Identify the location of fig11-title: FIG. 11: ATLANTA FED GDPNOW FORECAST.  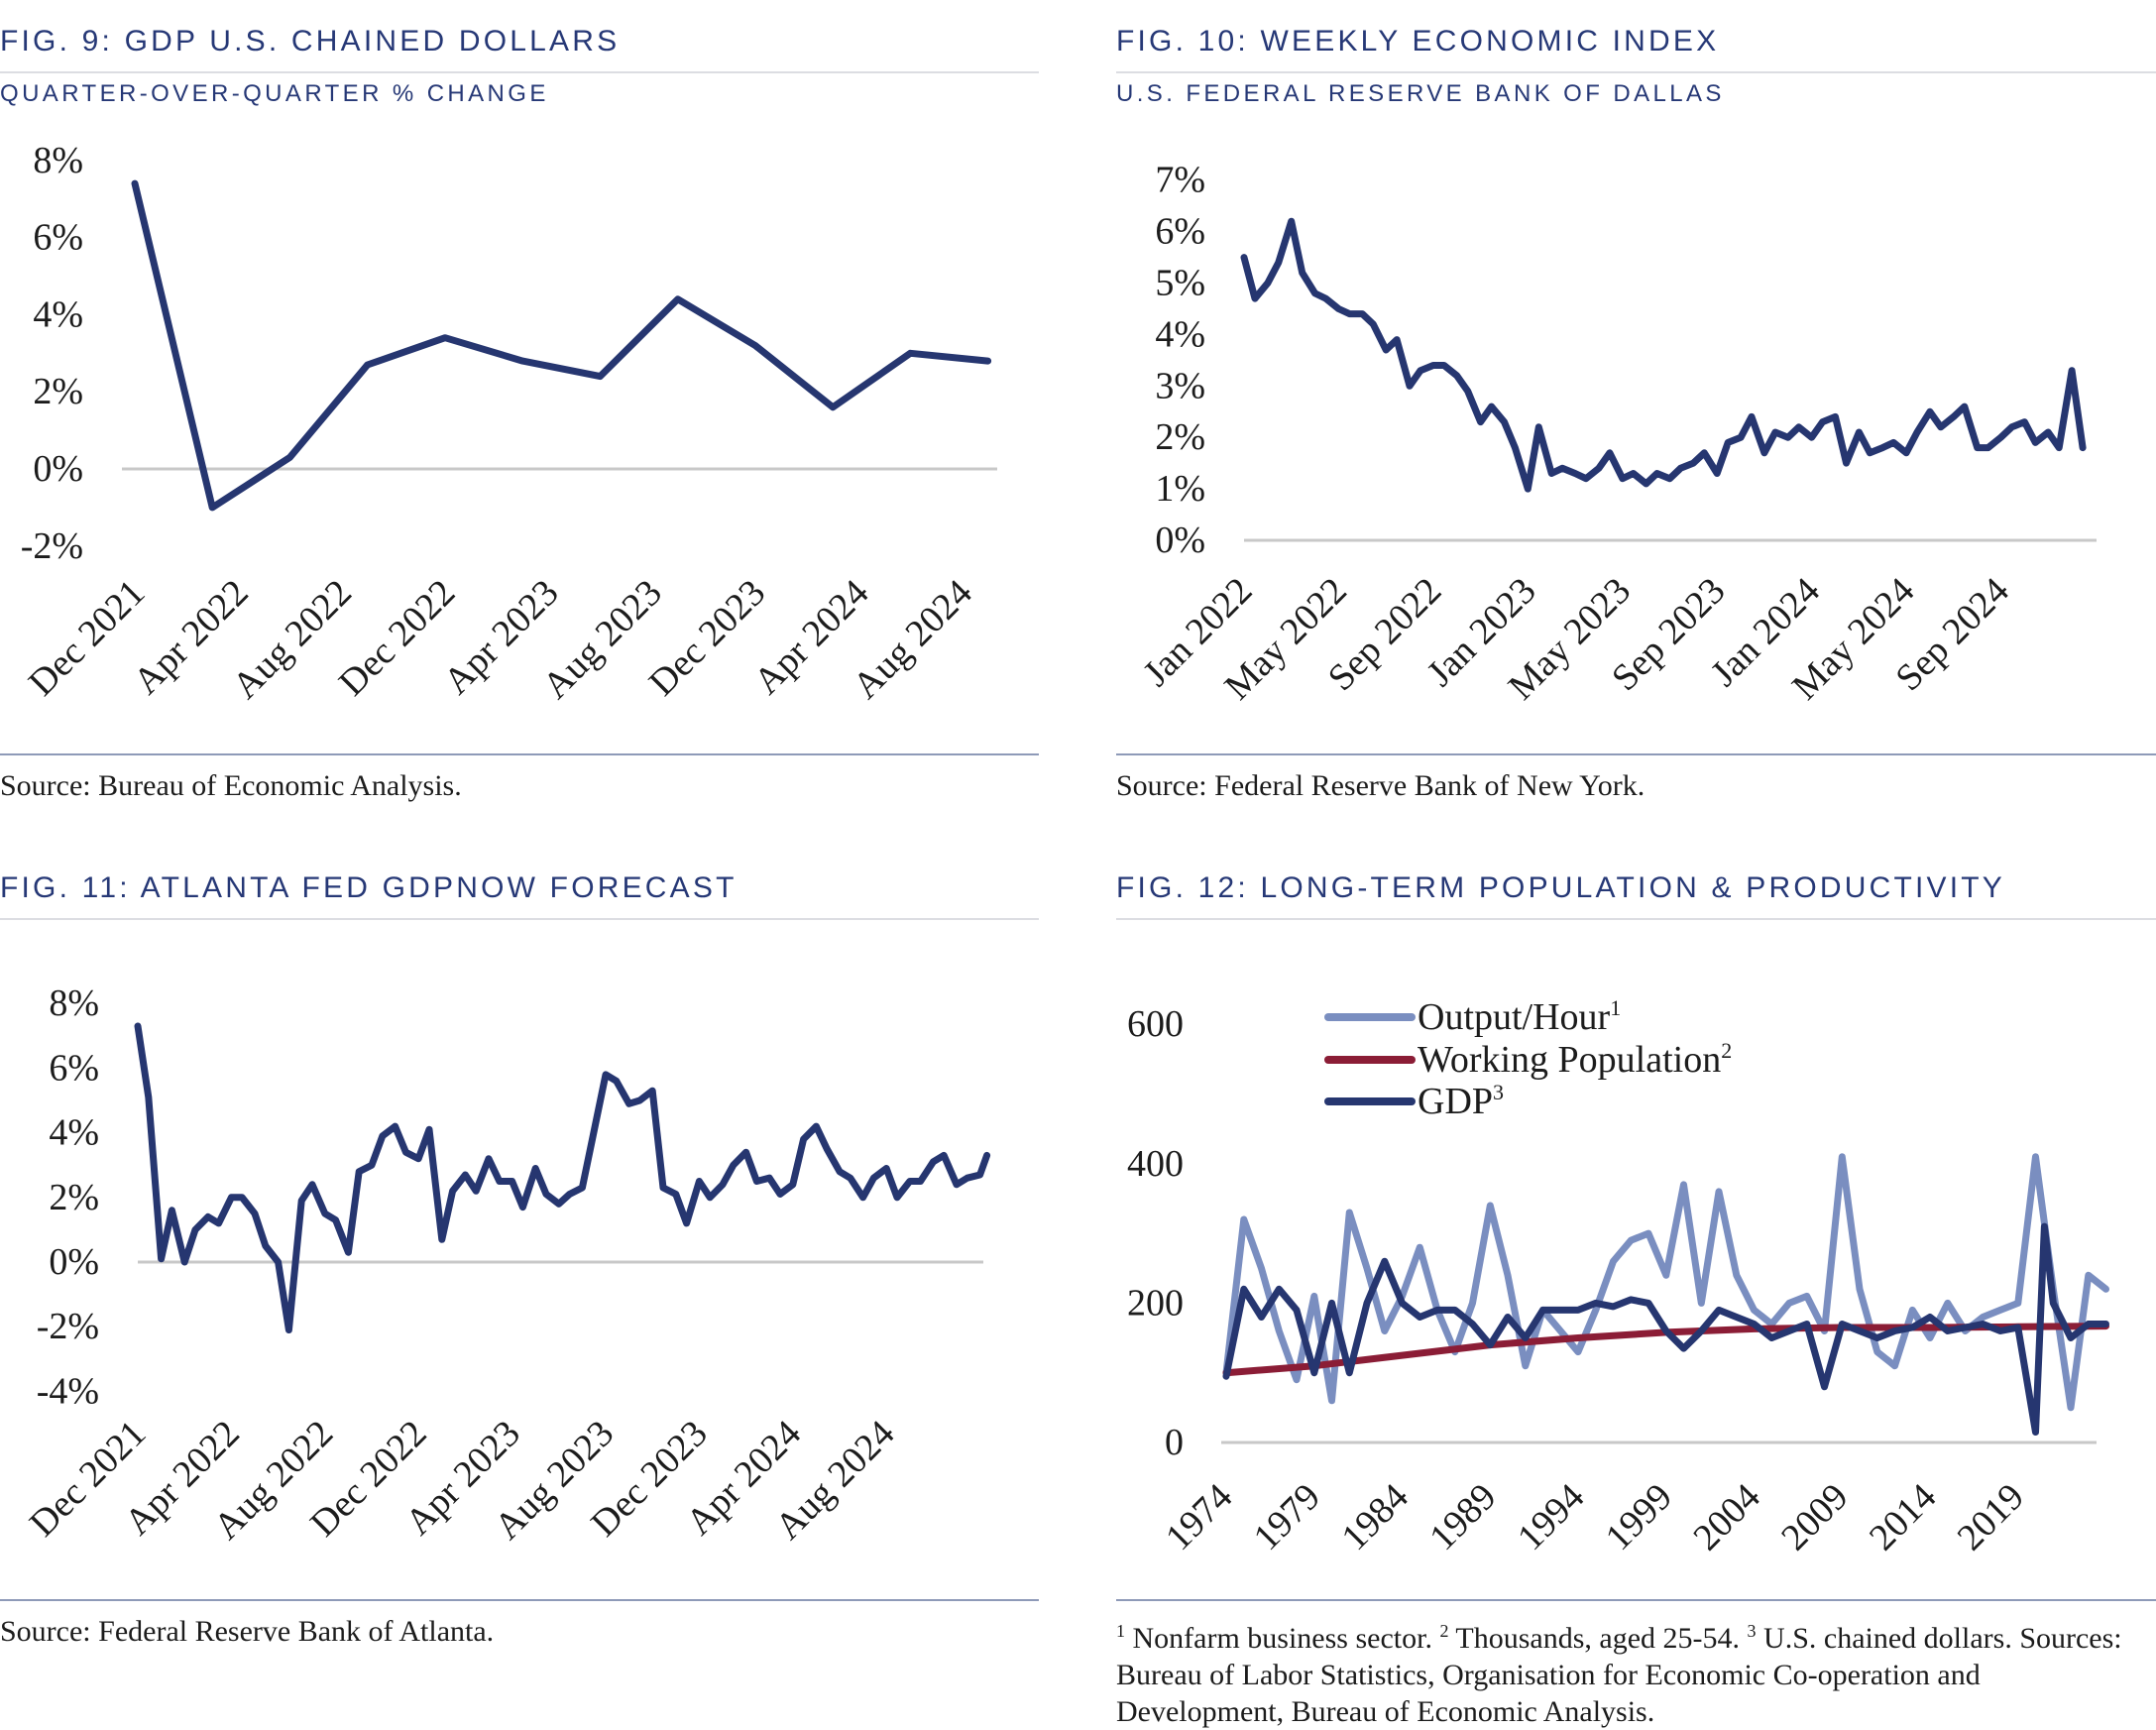
(369, 887).